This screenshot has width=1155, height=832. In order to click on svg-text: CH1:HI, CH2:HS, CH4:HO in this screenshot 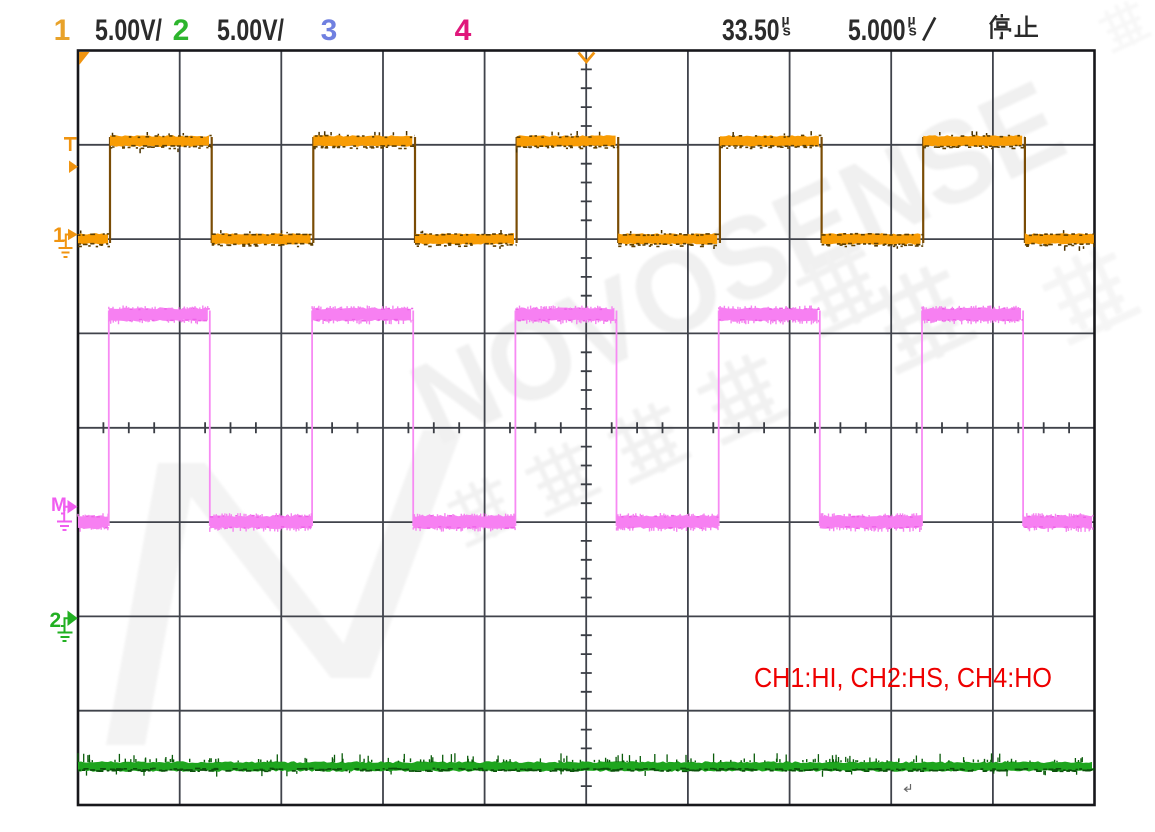, I will do `click(903, 677)`.